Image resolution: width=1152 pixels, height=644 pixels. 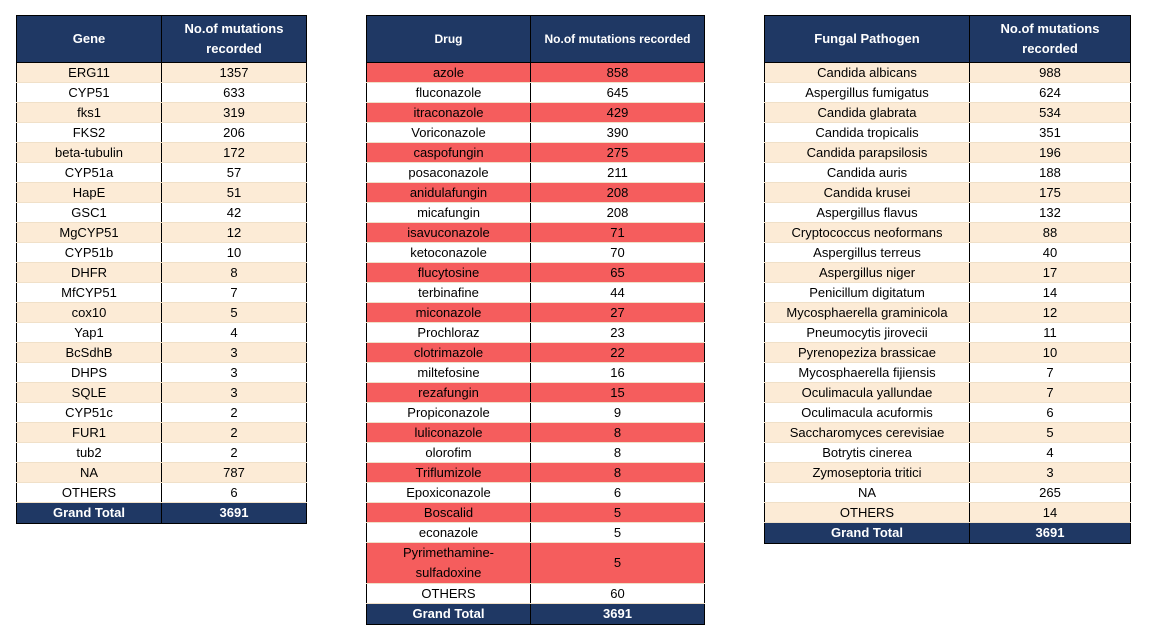 I want to click on table-row: terbinafine 44, so click(x=535, y=292).